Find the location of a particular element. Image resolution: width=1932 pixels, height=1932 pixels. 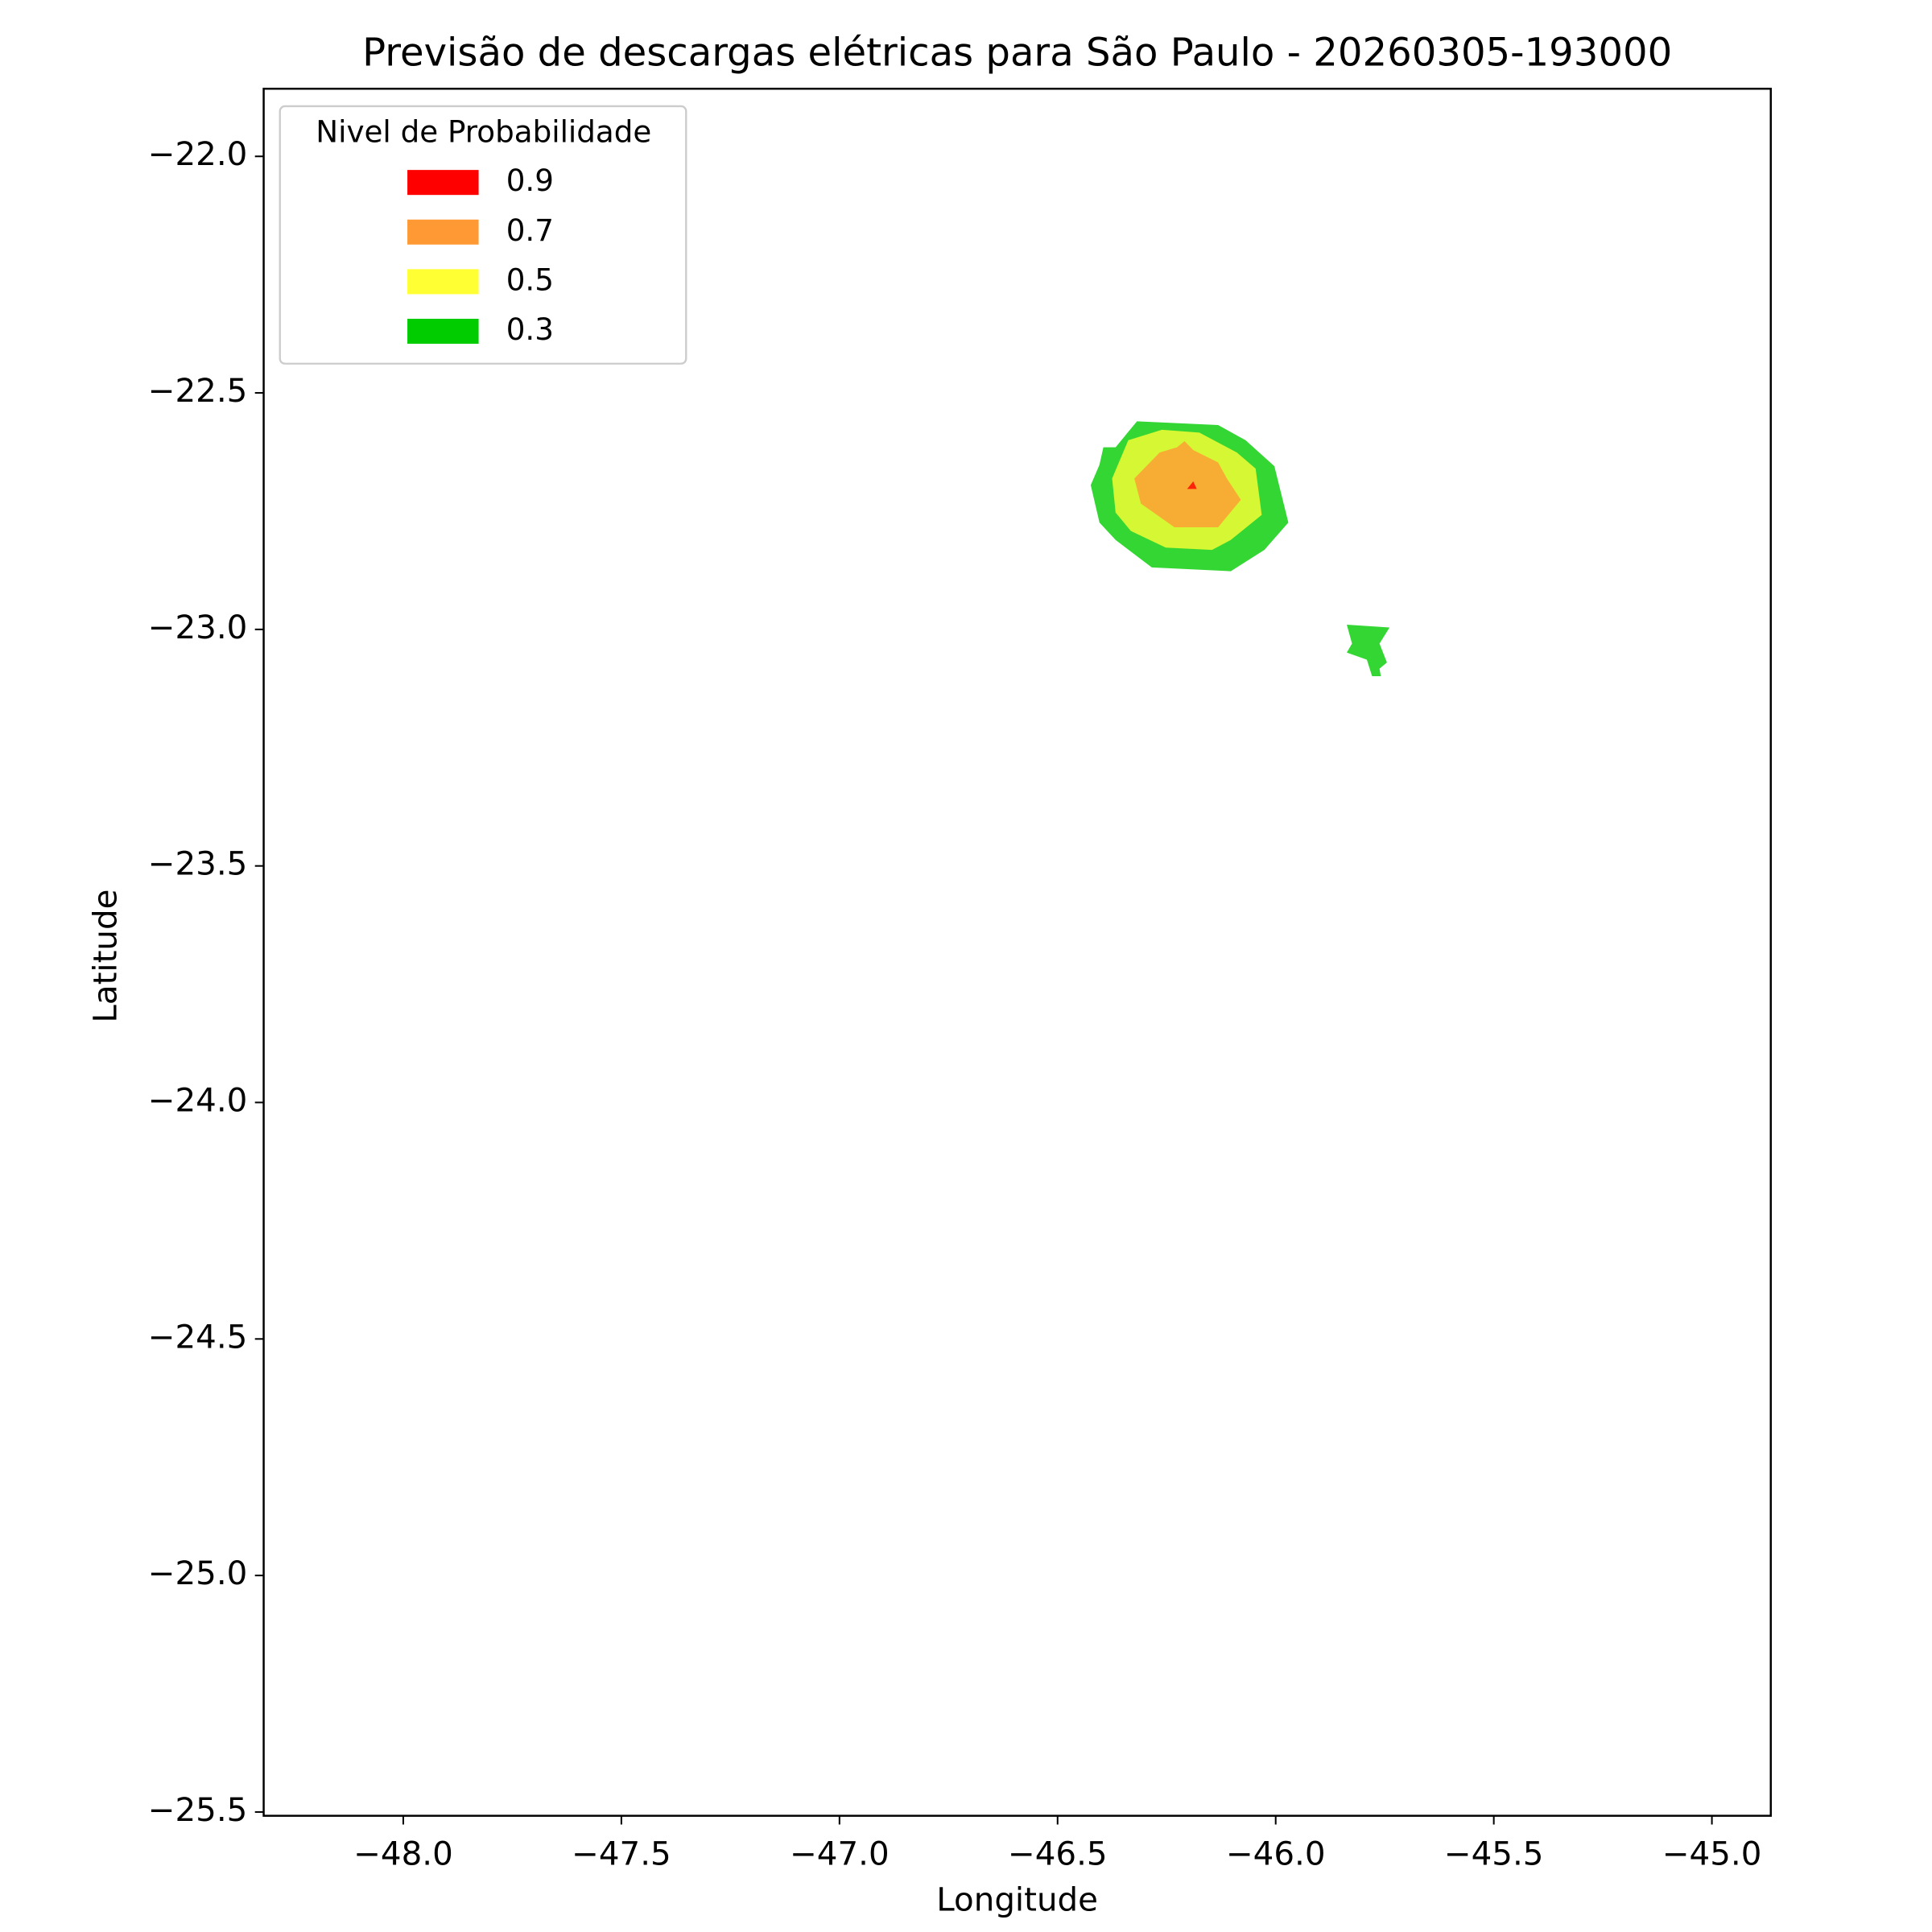

y-tick-label: −23.0 is located at coordinates (198, 627).